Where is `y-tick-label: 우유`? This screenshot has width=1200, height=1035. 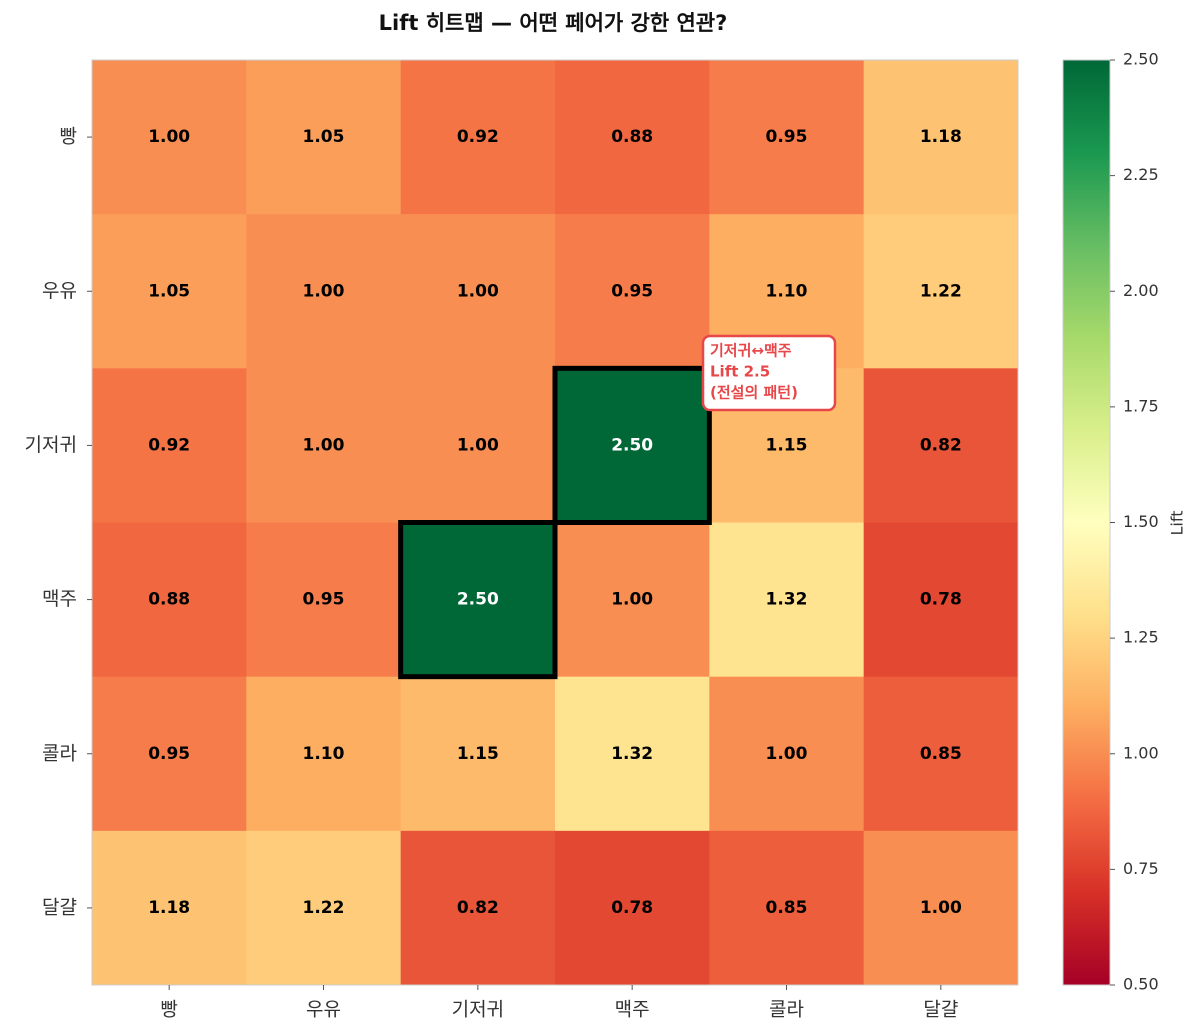
y-tick-label: 우유 is located at coordinates (59, 291).